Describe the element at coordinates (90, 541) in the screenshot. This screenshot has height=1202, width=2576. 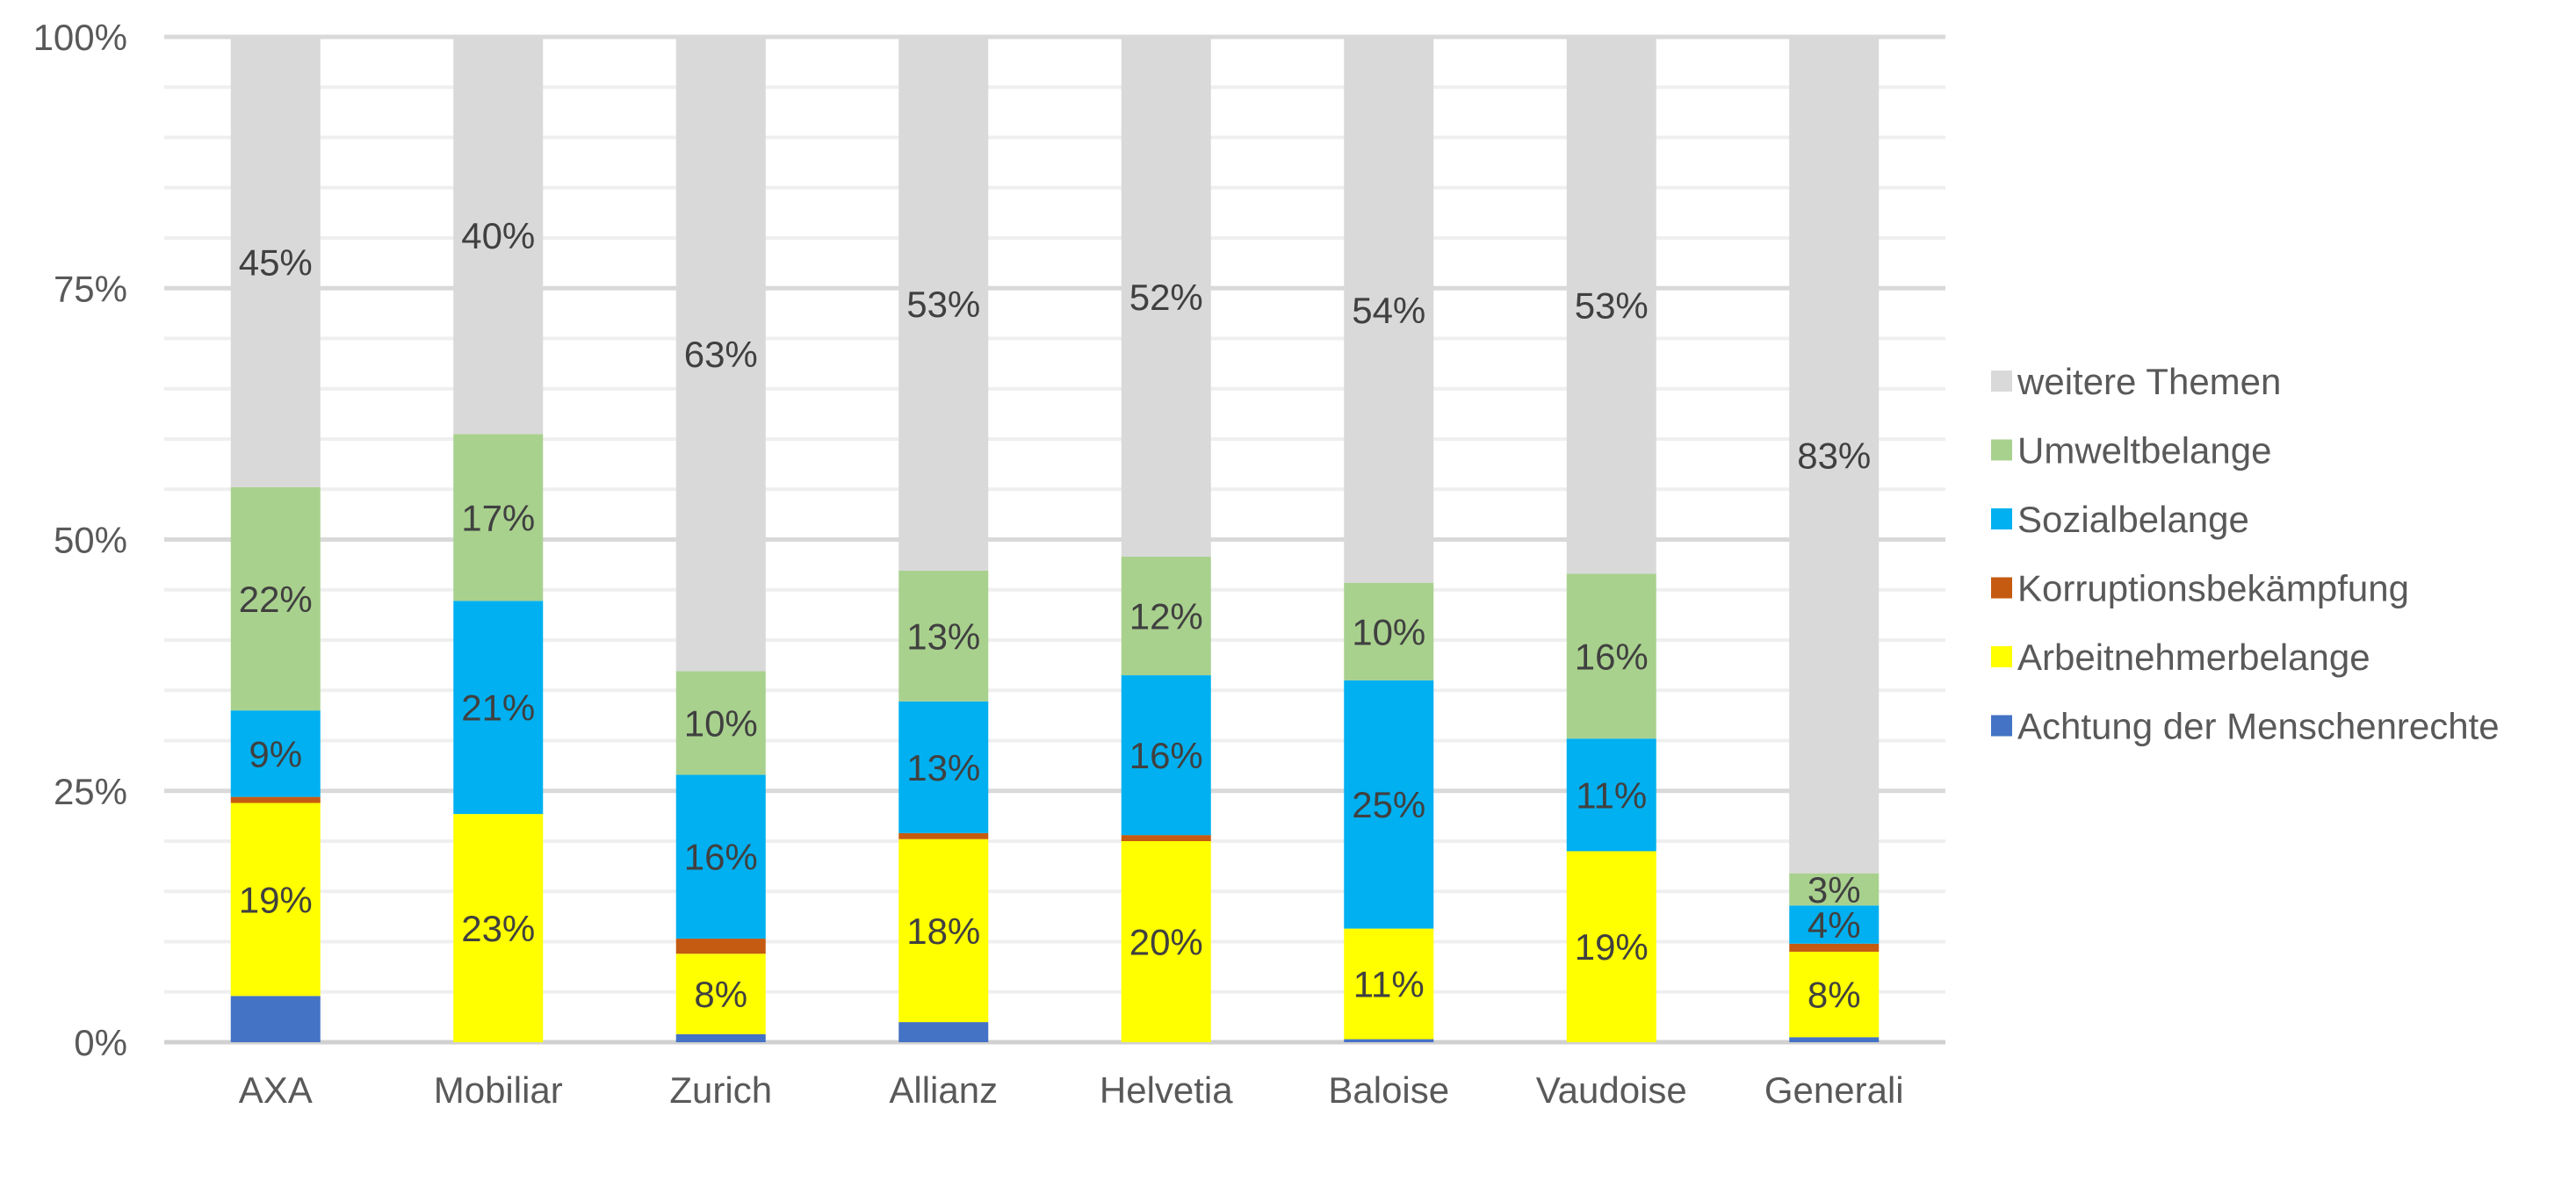
I see `y-tick-label: 50%` at that location.